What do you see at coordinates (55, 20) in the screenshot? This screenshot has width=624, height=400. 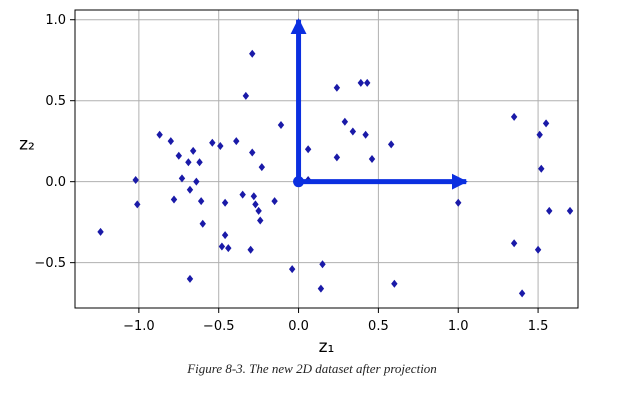 I see `y-tick-label: 1.0` at bounding box center [55, 20].